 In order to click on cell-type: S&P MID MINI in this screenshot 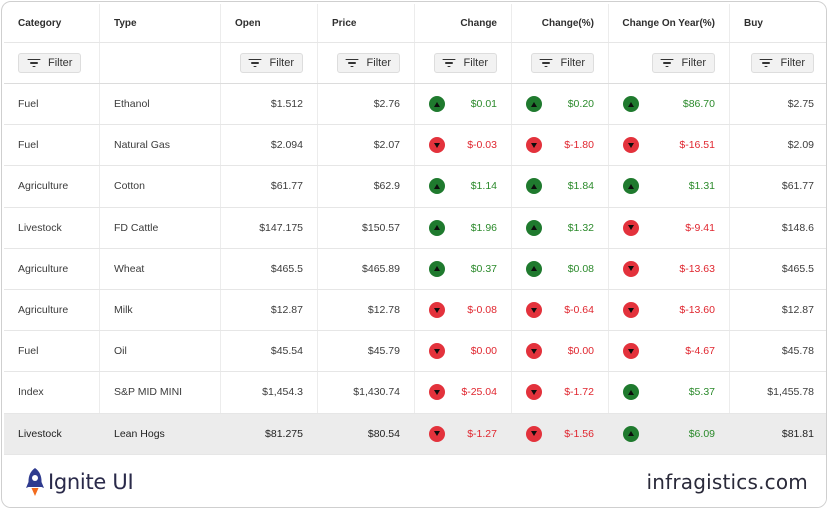, I will do `click(160, 392)`.